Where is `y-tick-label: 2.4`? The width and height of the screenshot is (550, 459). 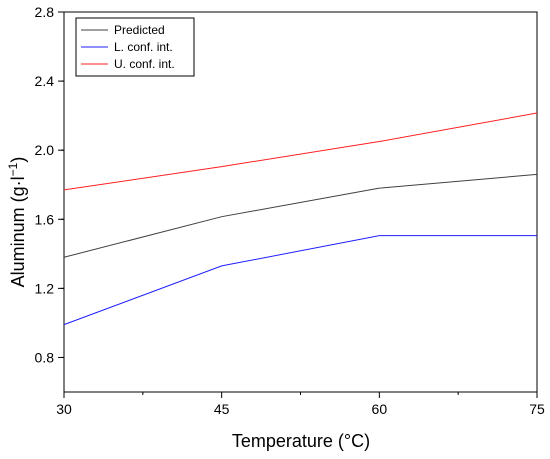 y-tick-label: 2.4 is located at coordinates (45, 81).